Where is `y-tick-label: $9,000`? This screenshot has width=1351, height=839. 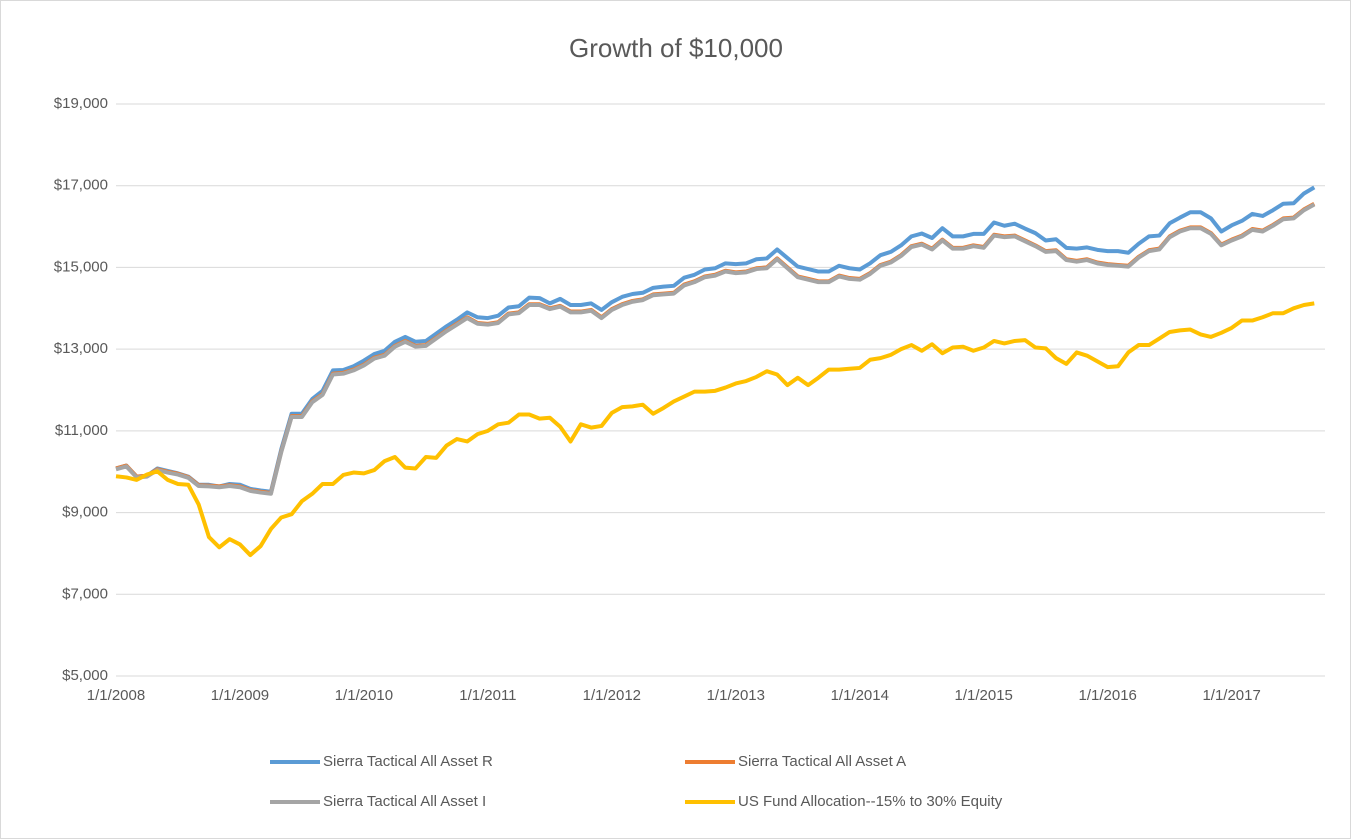
y-tick-label: $9,000 is located at coordinates (85, 512).